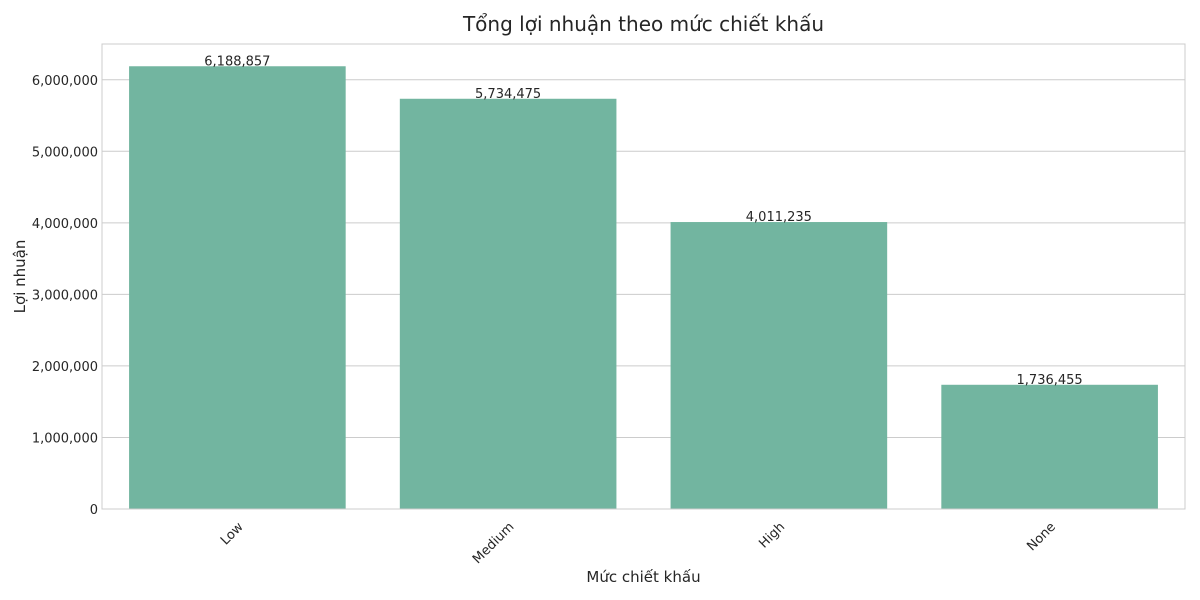  What do you see at coordinates (508, 94) in the screenshot?
I see `data-label: 5,734,475` at bounding box center [508, 94].